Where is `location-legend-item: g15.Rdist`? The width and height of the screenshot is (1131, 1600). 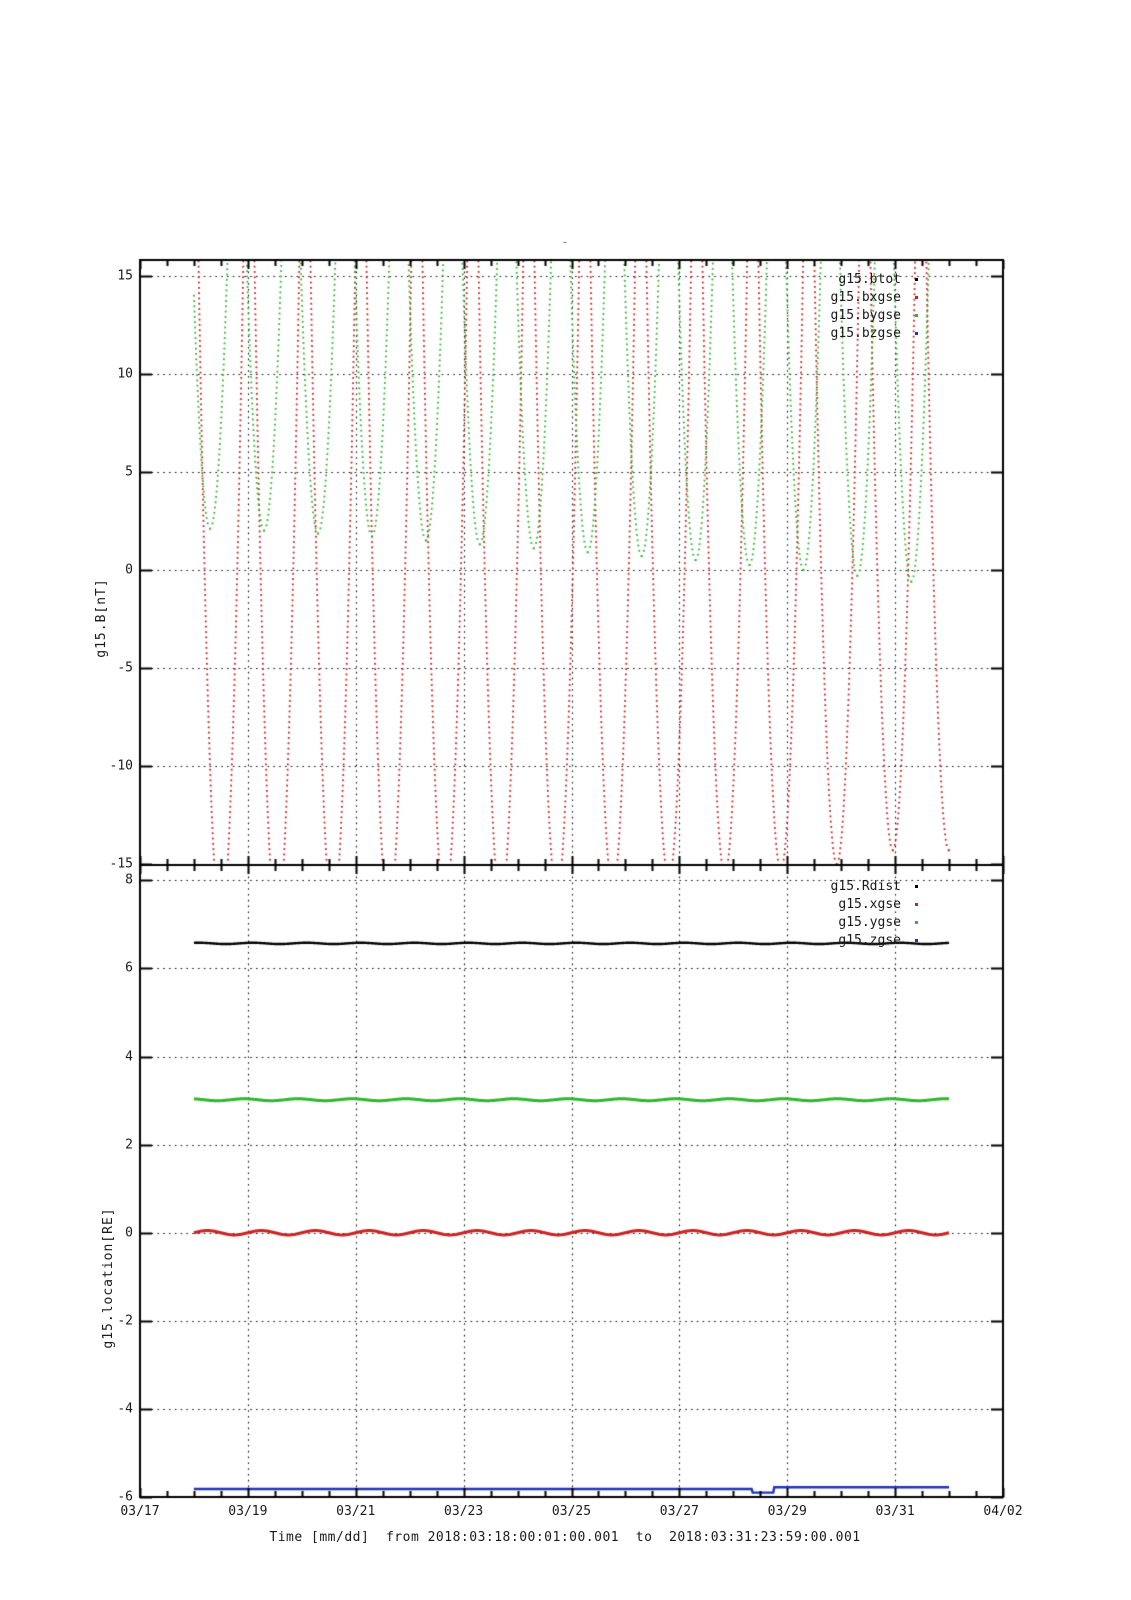 location-legend-item: g15.Rdist is located at coordinates (830, 887).